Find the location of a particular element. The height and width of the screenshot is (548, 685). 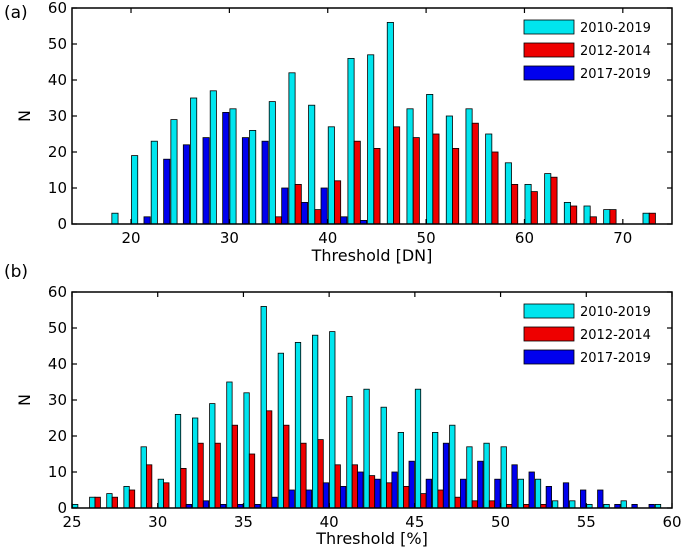

y-tick-label: 50 is located at coordinates (57, 328).